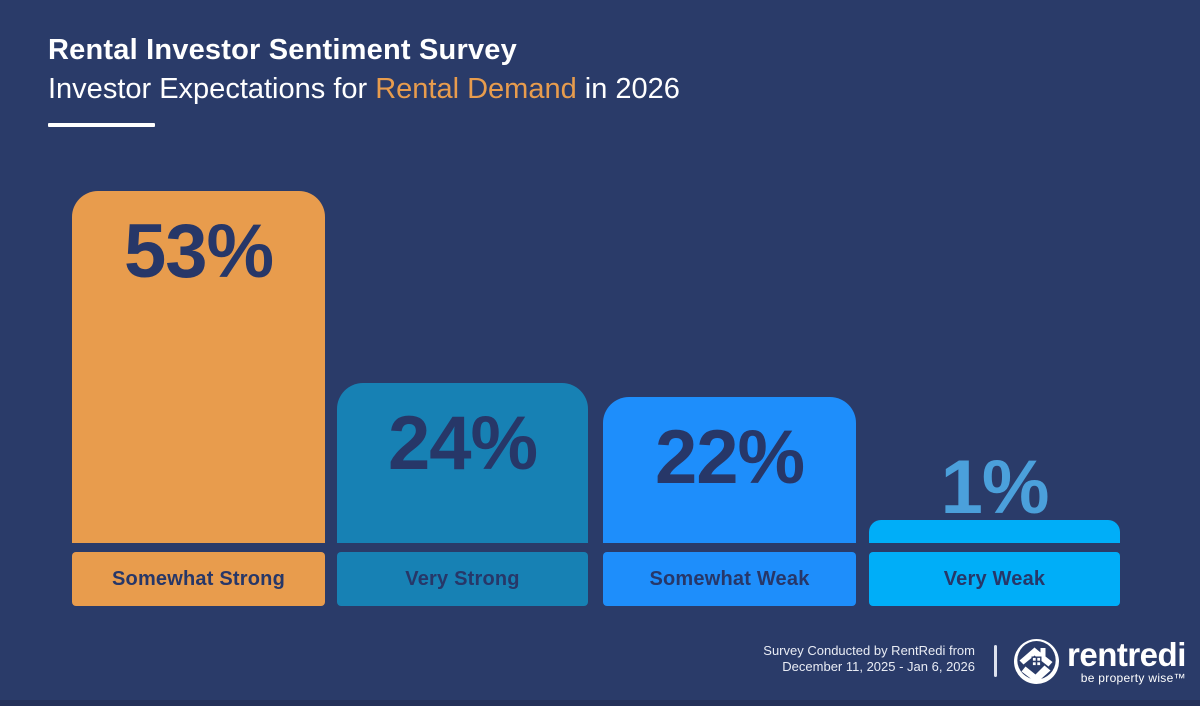 The image size is (1200, 706). What do you see at coordinates (198, 251) in the screenshot?
I see `bar-value-label-somewhat-strong: 53%` at bounding box center [198, 251].